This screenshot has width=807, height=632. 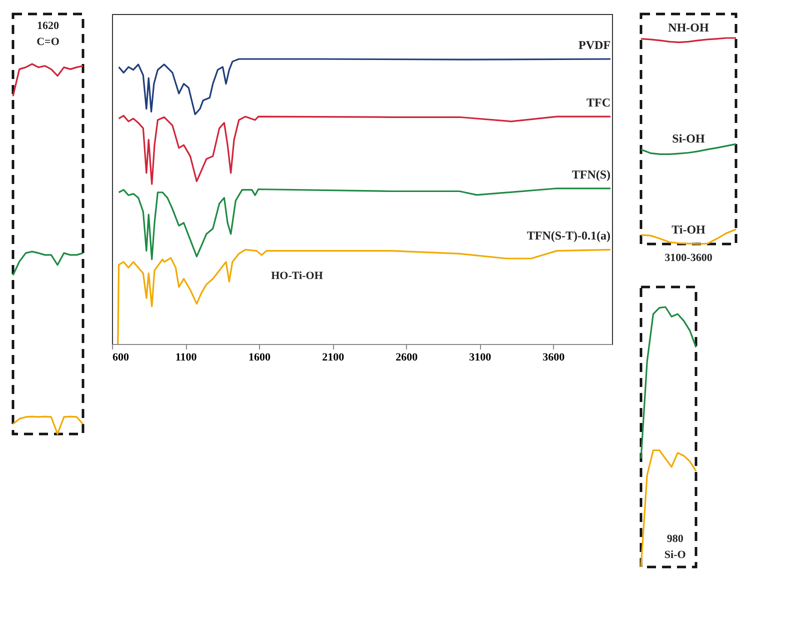 I want to click on x-tick-label: 3600, so click(x=554, y=358).